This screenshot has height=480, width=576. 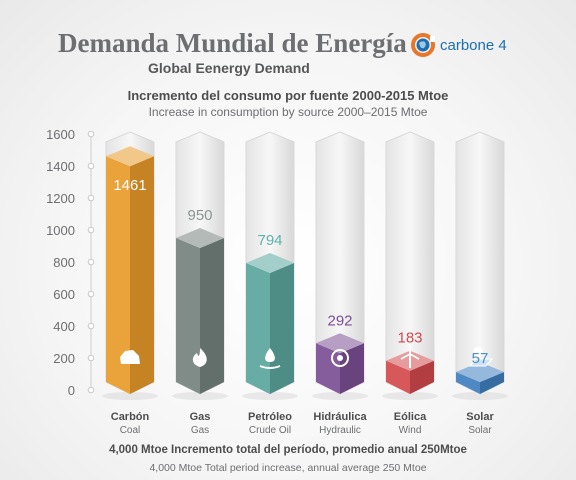 I want to click on category-label-en: Wind, so click(x=410, y=430).